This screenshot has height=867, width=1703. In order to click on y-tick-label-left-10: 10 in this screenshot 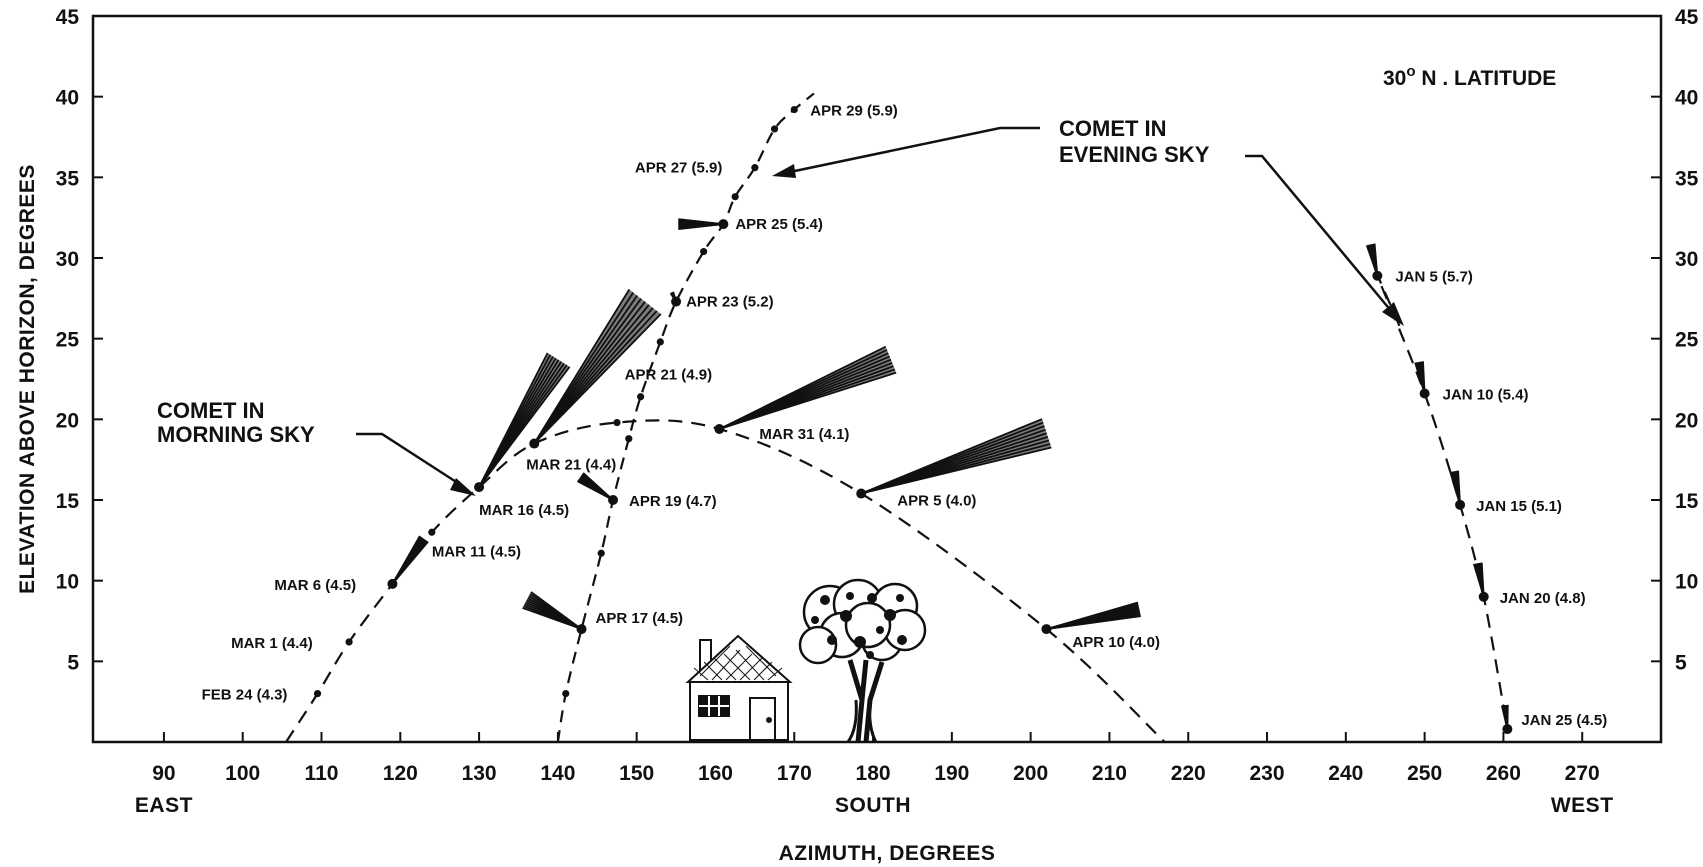, I will do `click(67, 582)`.